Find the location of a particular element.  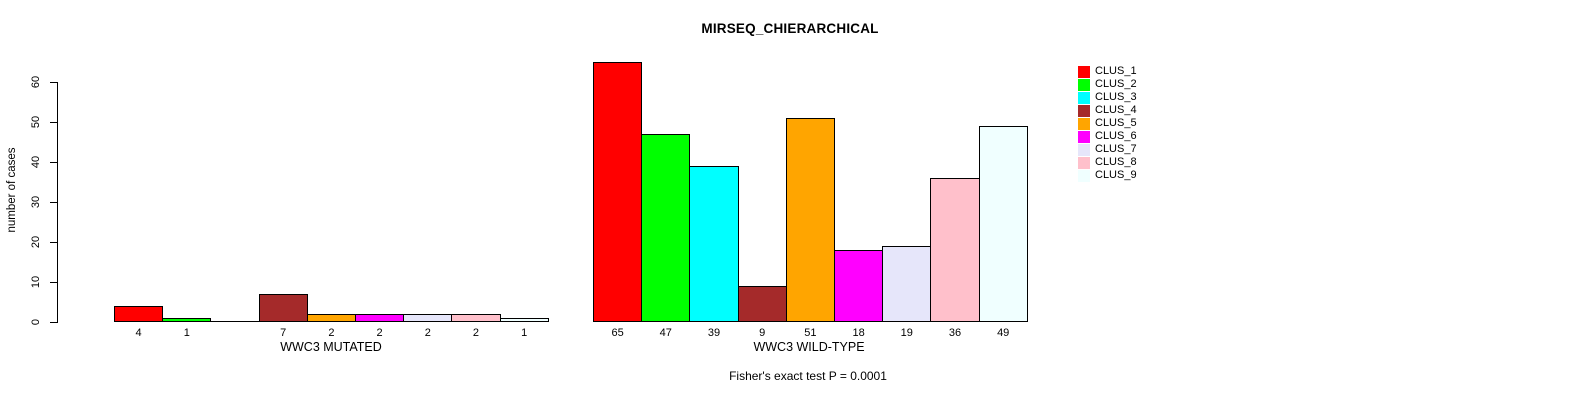

bar-wildtype-clus5 is located at coordinates (810, 220).